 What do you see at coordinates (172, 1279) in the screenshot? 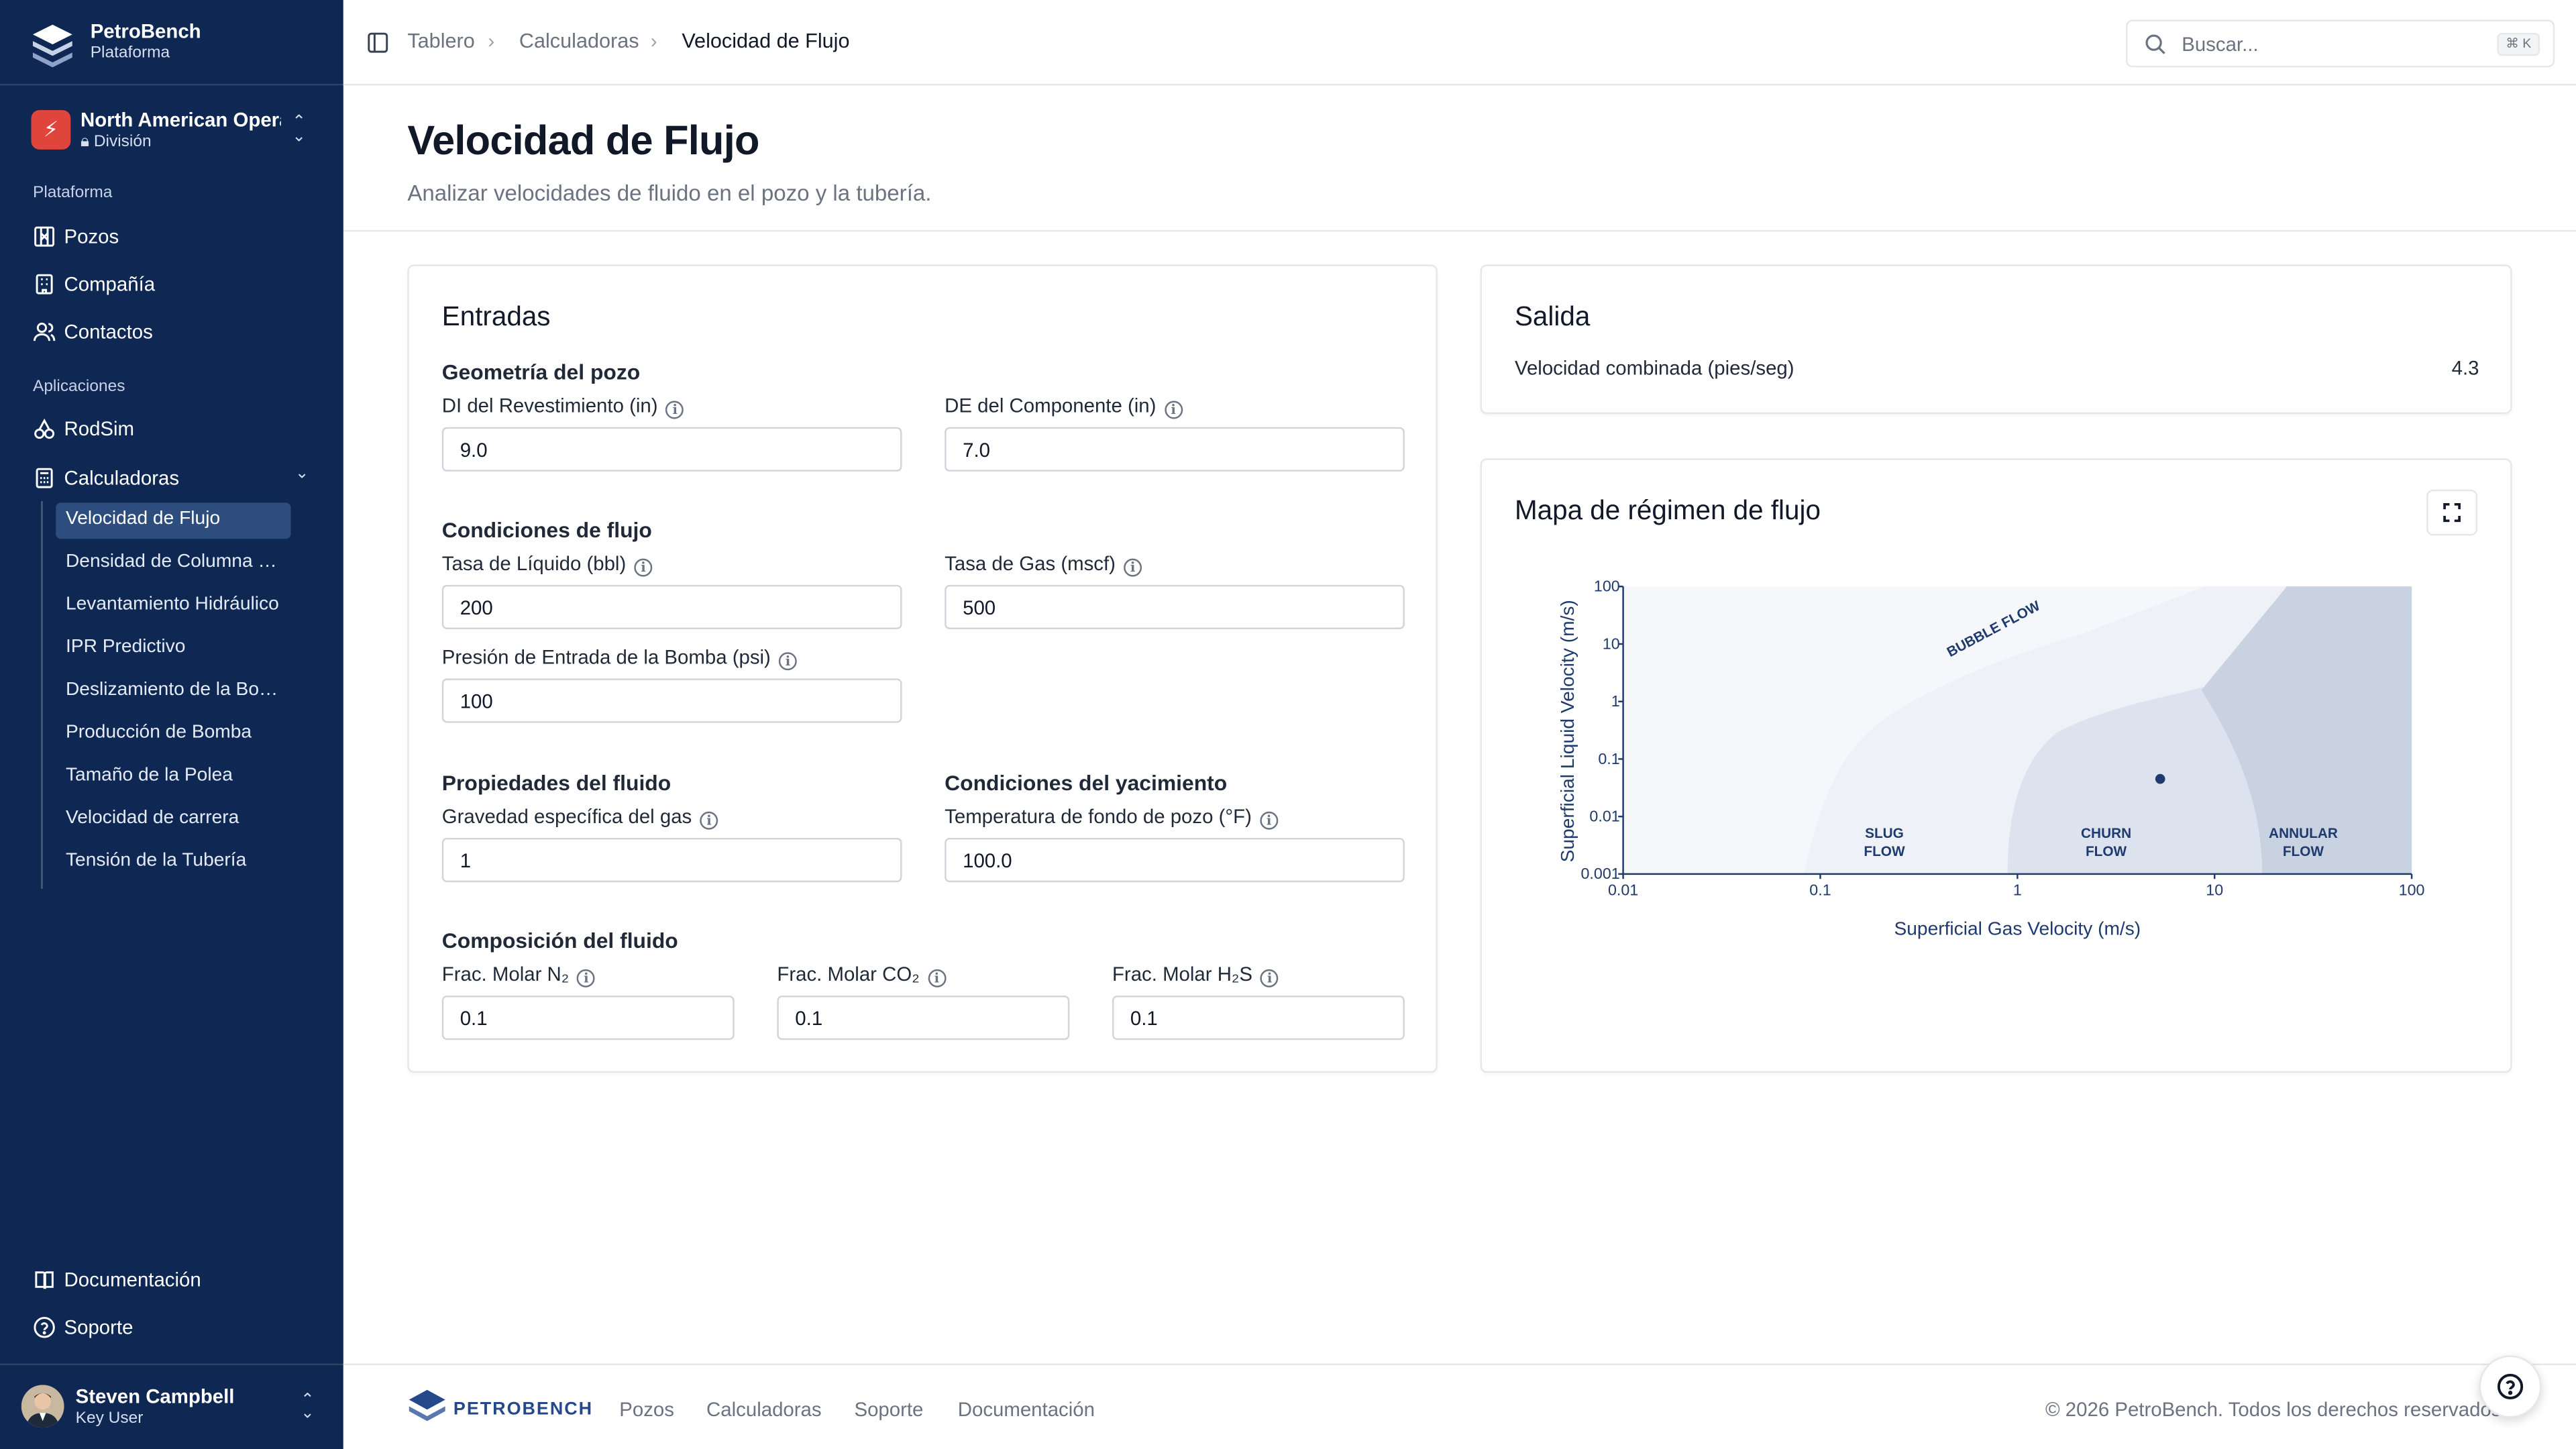
I see `sidebar-item-documentacion: Documentación` at bounding box center [172, 1279].